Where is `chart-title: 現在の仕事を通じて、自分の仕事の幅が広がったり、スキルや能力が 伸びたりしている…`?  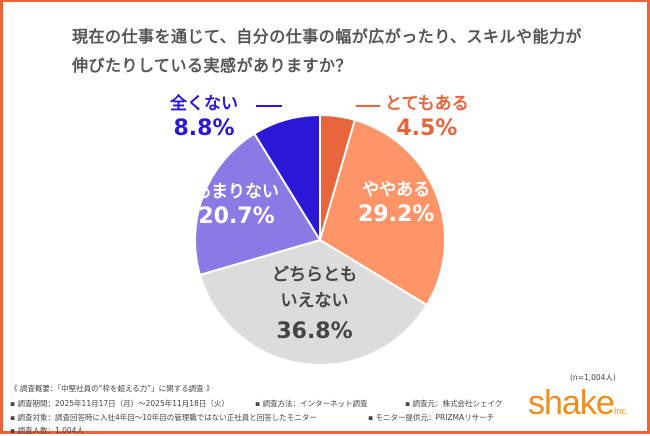 chart-title: 現在の仕事を通じて、自分の仕事の幅が広がったり、スキルや能力が 伸びたりしている… is located at coordinates (327, 51).